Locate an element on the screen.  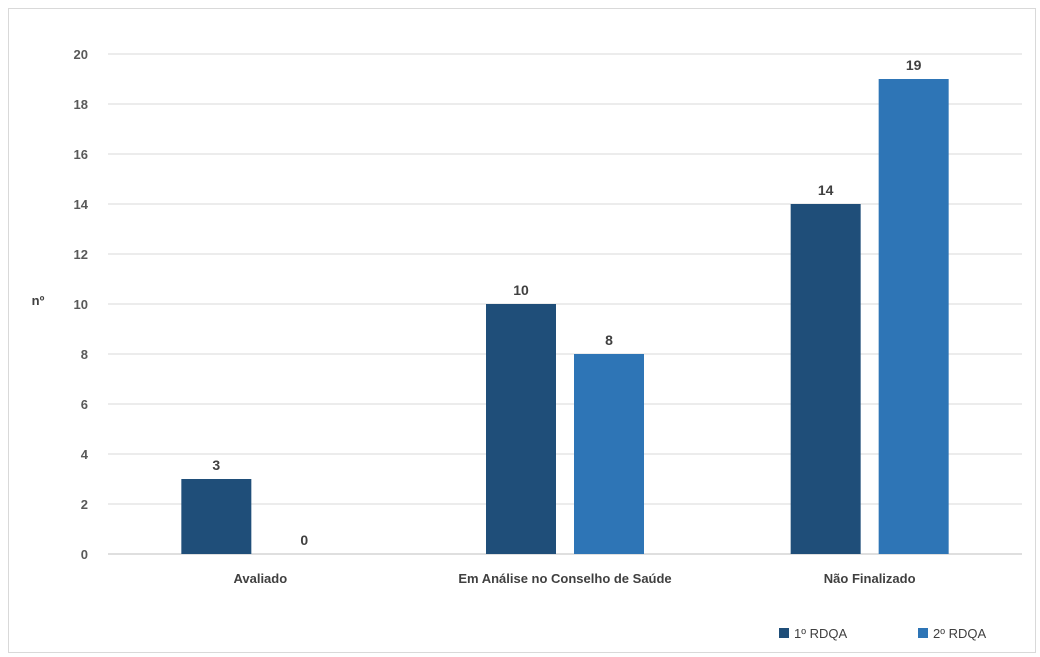
data-label: 0 is located at coordinates (304, 540).